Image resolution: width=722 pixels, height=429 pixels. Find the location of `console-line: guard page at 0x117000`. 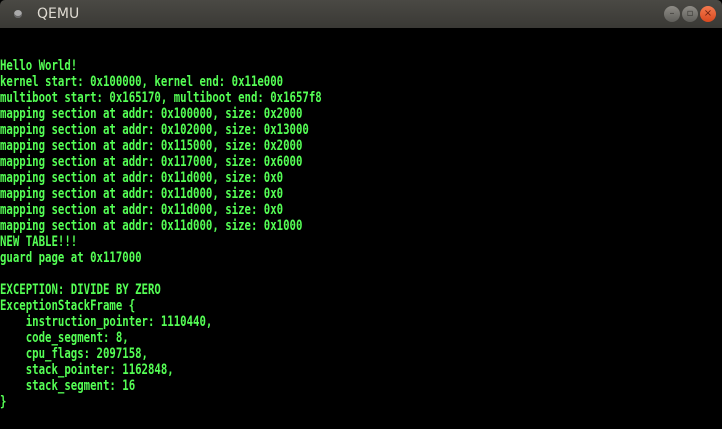

console-line: guard page at 0x117000 is located at coordinates (71, 257).